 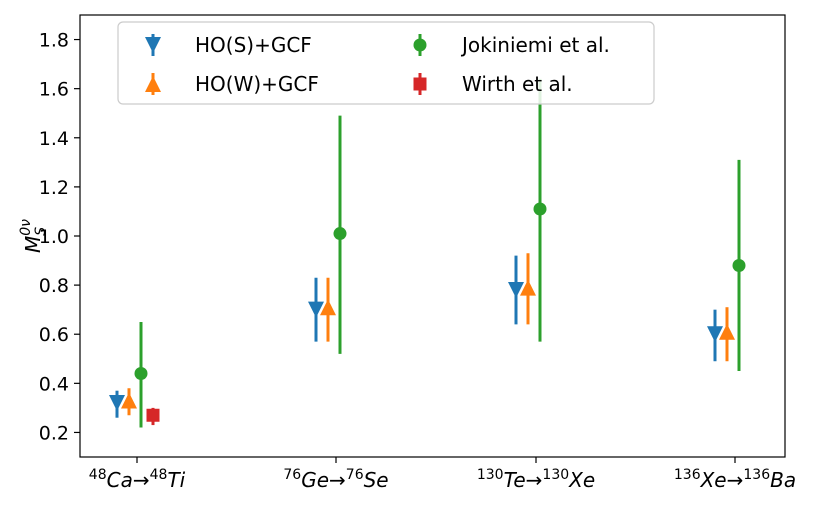 I want to click on y-tick-label: 1.2, so click(x=54, y=188).